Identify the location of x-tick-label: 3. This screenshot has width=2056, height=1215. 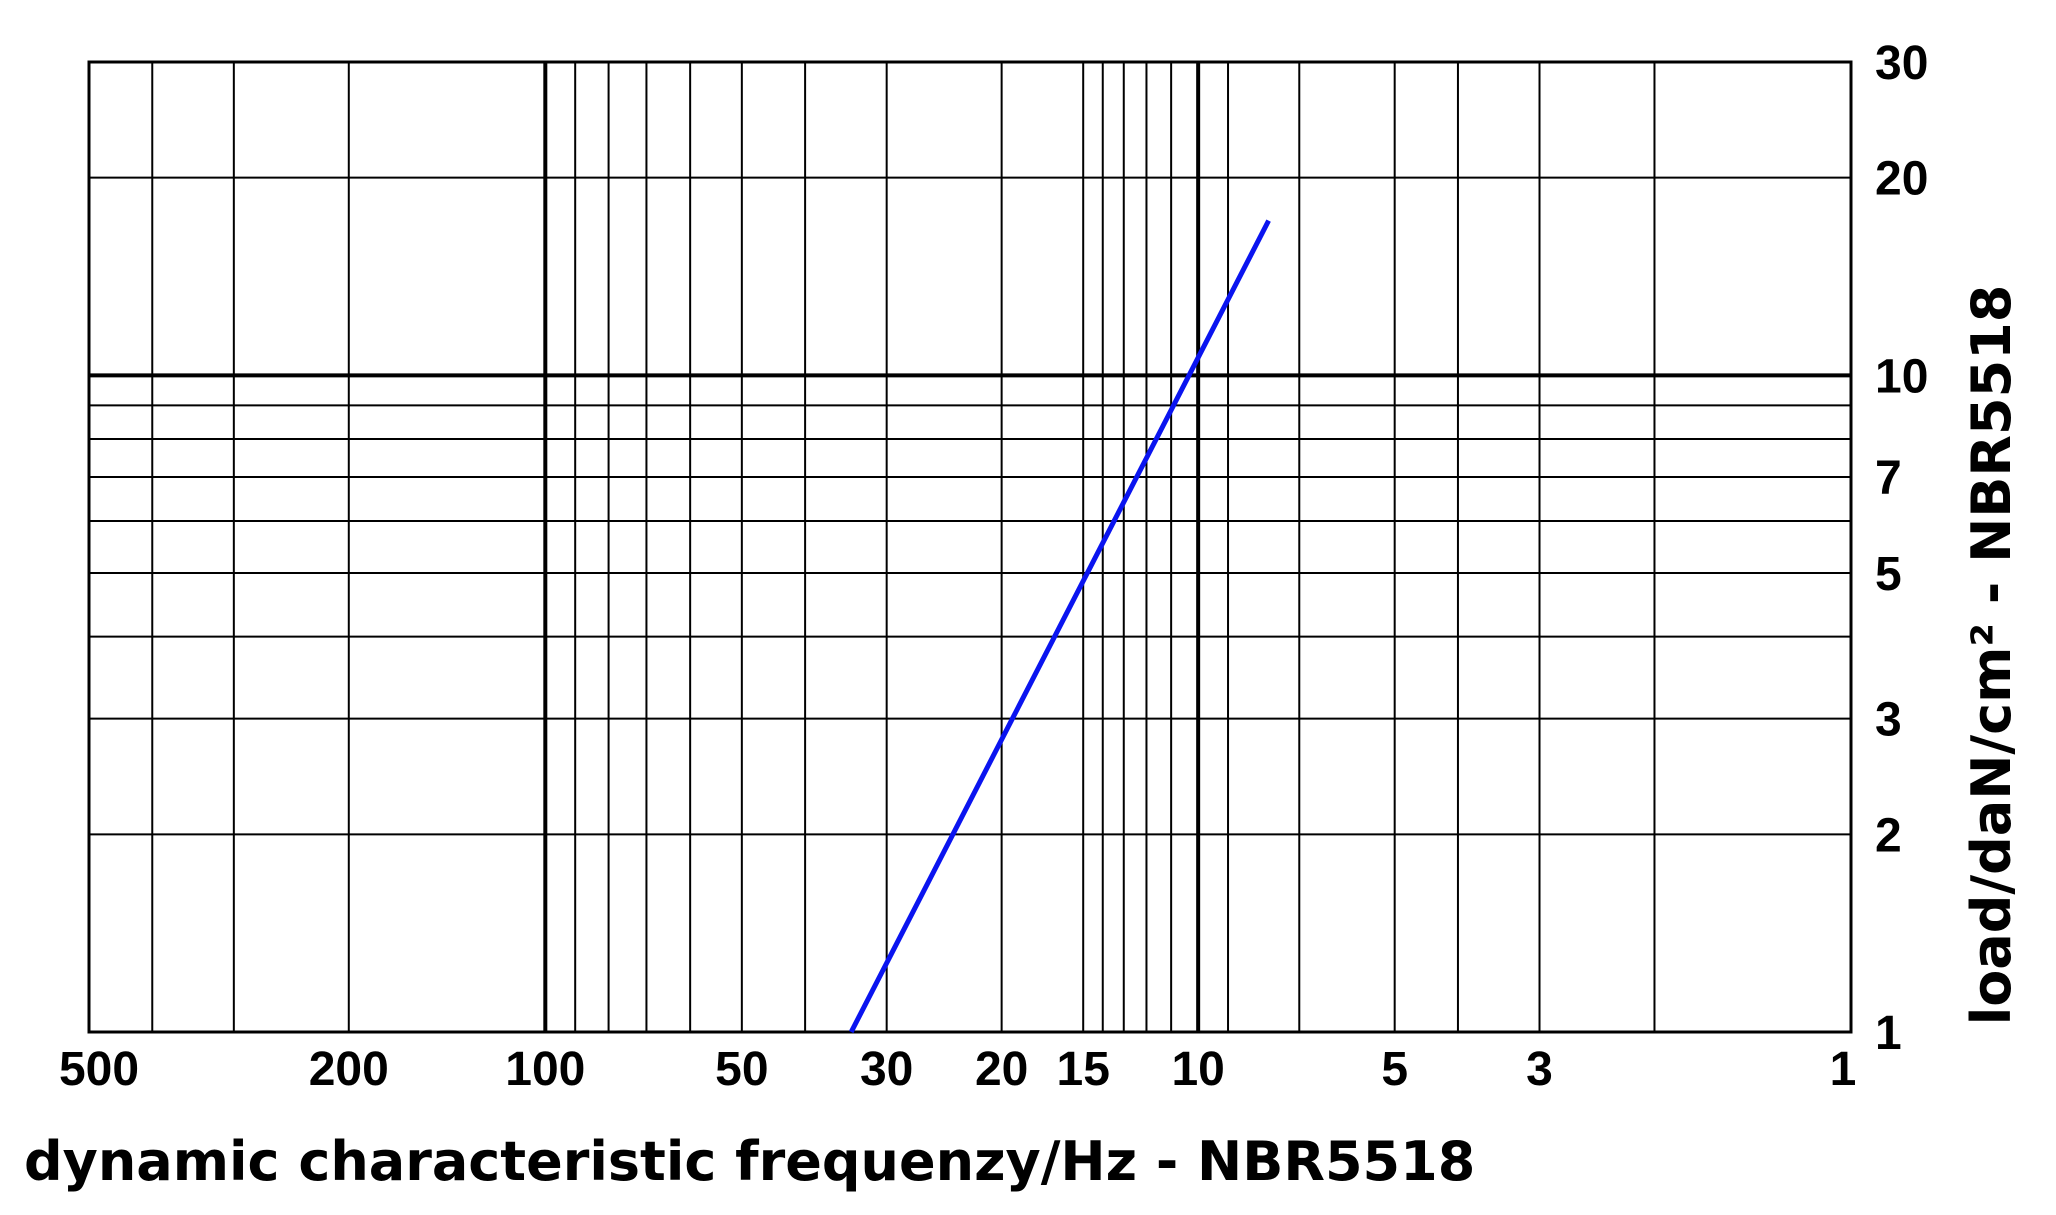
(1539, 1069).